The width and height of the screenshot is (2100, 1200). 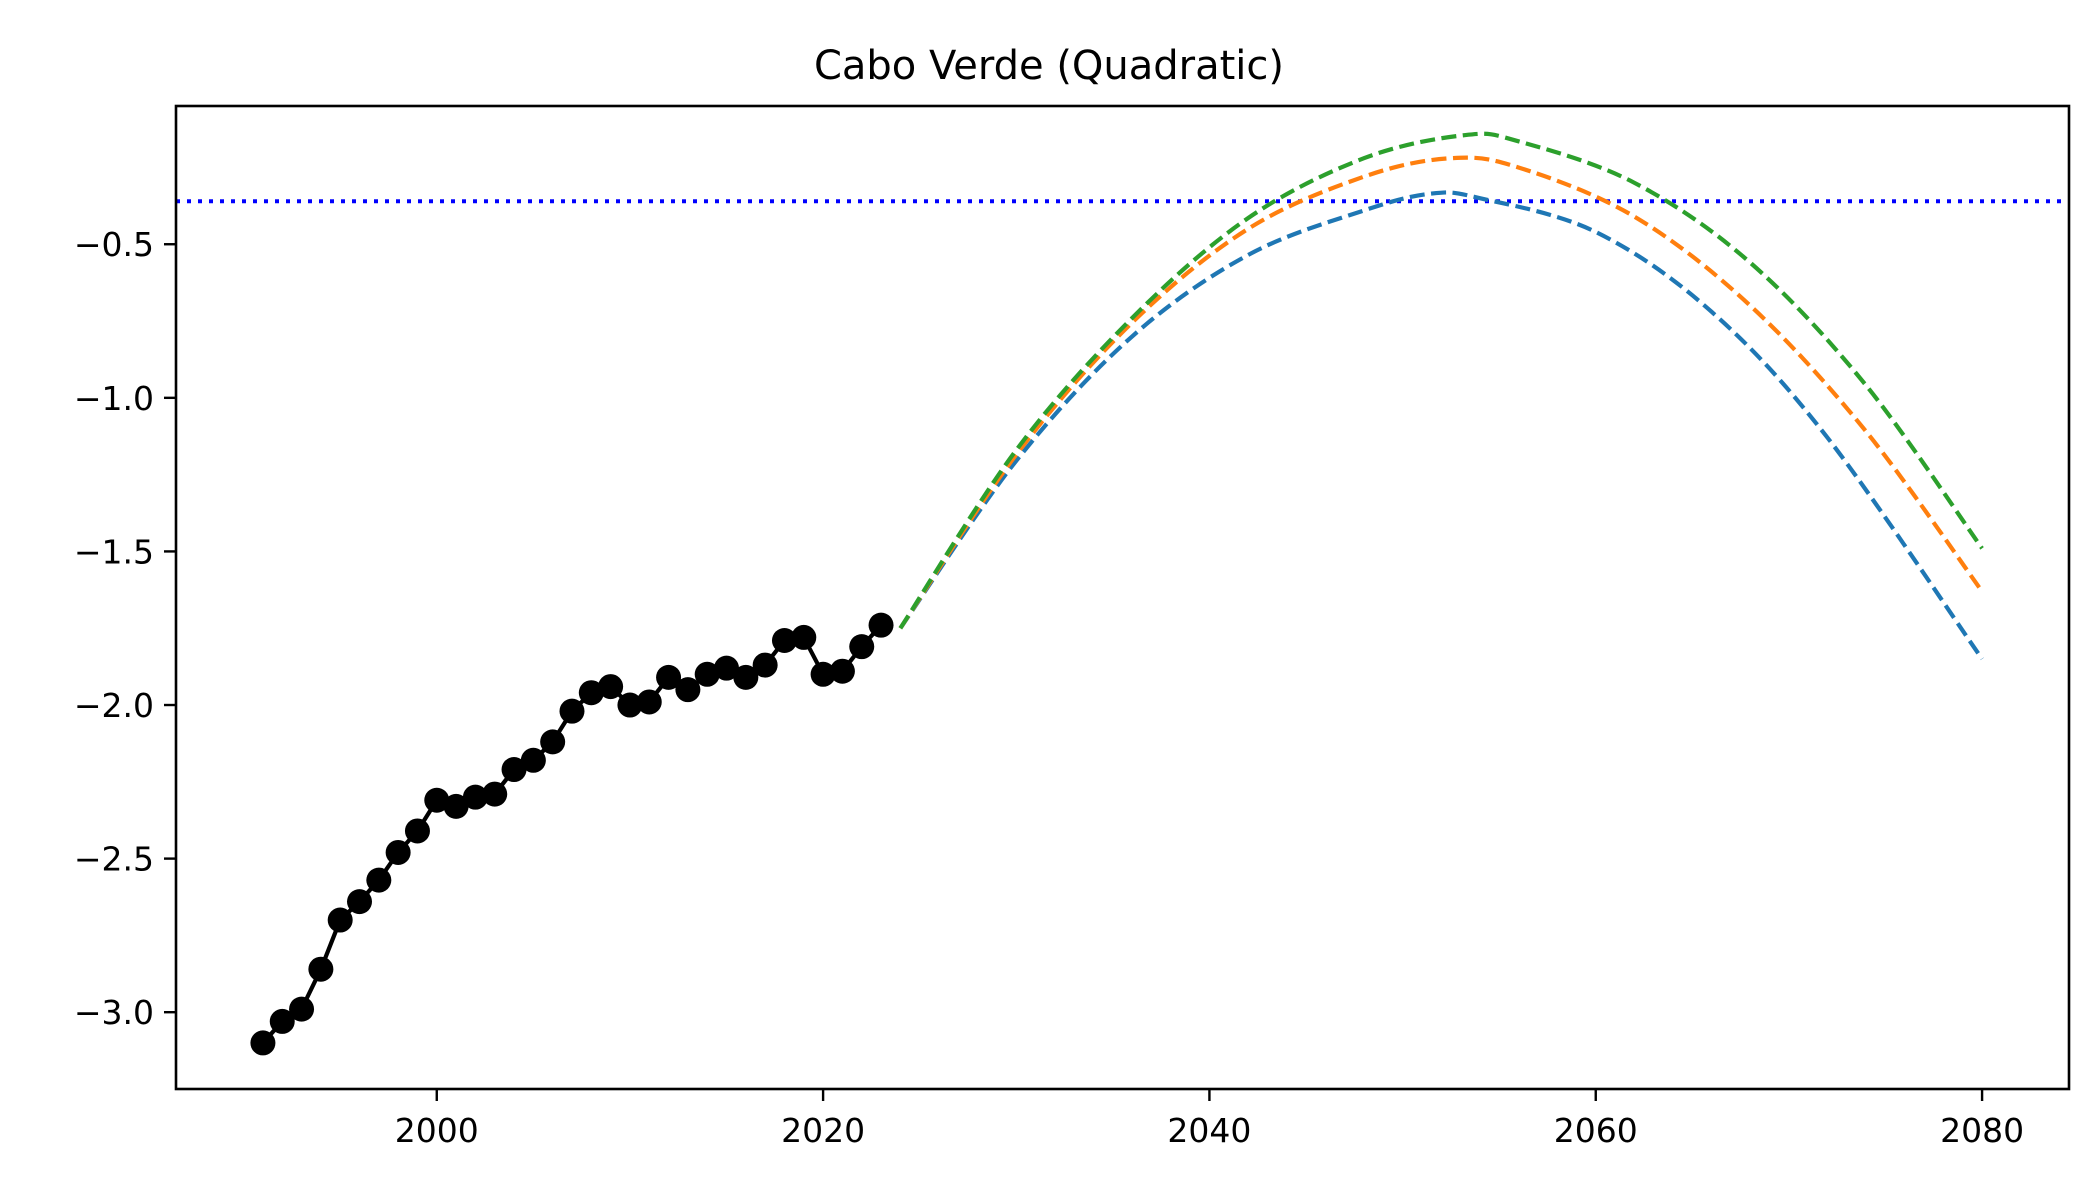 What do you see at coordinates (114, 244) in the screenshot?
I see `y-tick-label: −0.5` at bounding box center [114, 244].